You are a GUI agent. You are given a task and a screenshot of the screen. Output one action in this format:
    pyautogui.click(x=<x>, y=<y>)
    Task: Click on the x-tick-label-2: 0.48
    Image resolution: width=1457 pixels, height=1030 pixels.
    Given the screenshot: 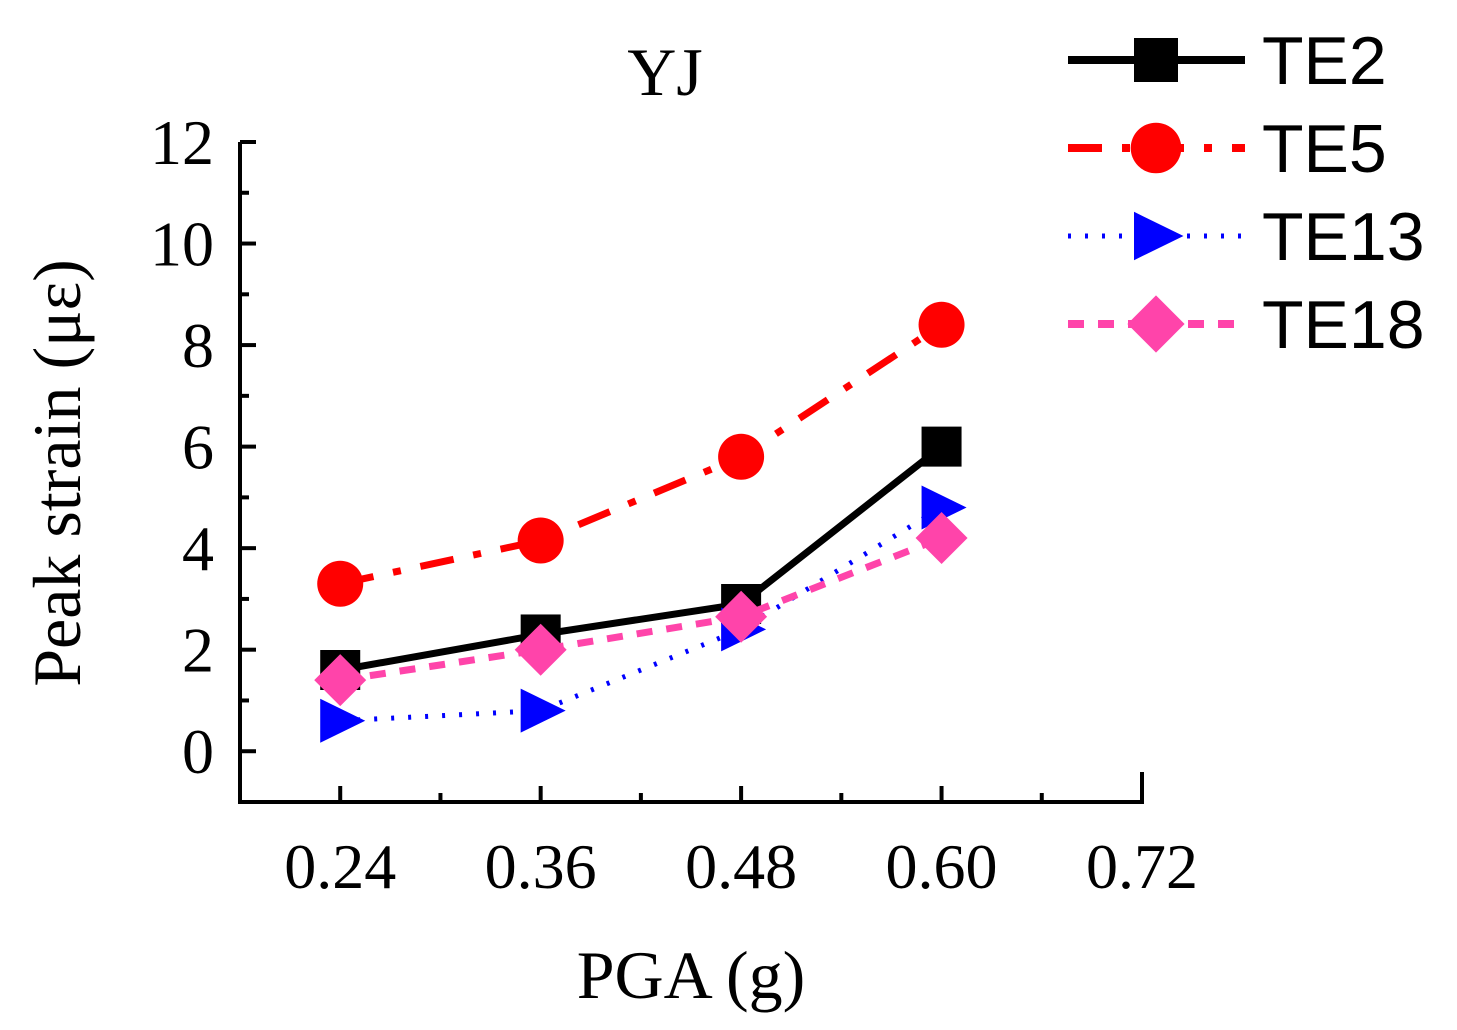 What is the action you would take?
    pyautogui.click(x=741, y=866)
    